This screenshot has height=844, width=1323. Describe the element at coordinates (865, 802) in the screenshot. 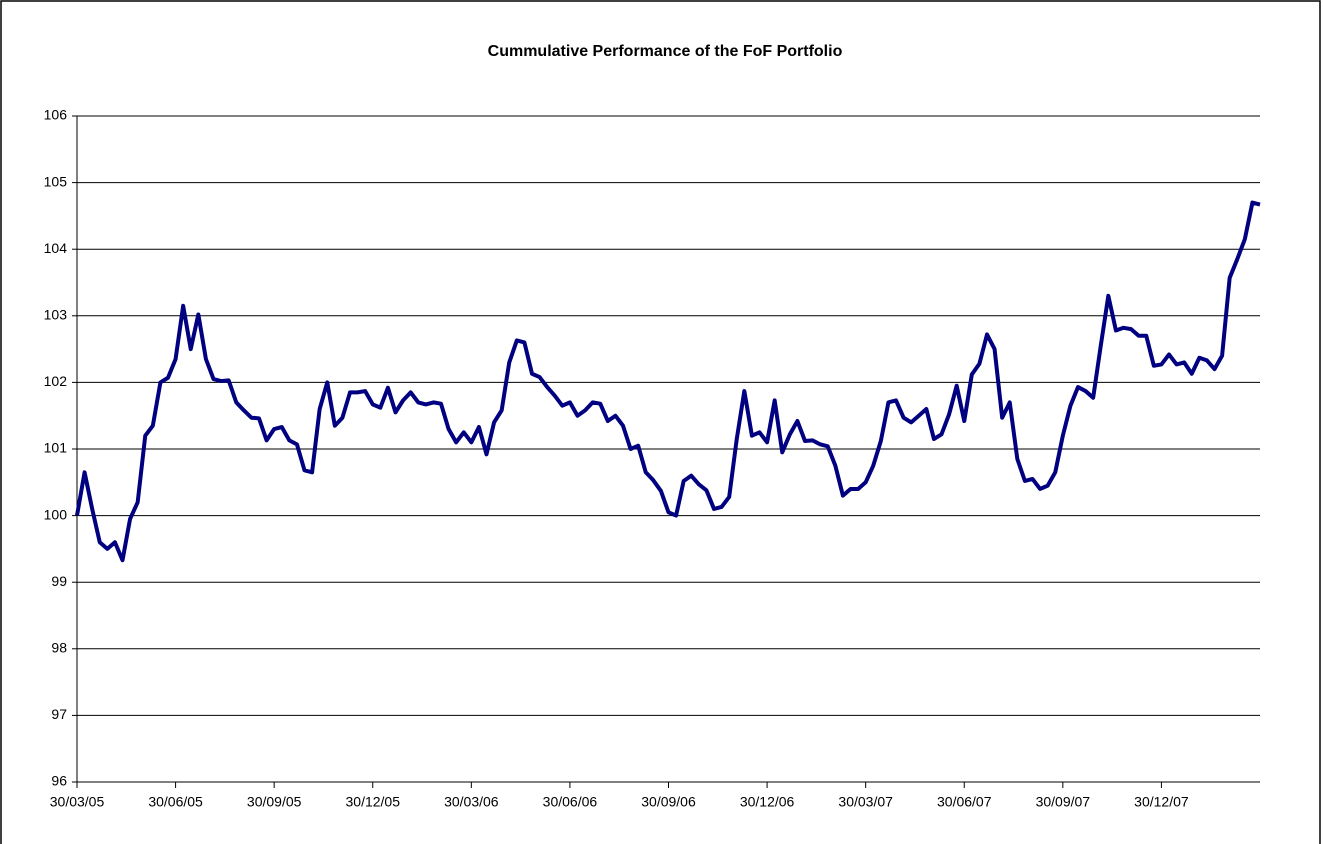

I see `x-tick-label: 30/03/07` at that location.